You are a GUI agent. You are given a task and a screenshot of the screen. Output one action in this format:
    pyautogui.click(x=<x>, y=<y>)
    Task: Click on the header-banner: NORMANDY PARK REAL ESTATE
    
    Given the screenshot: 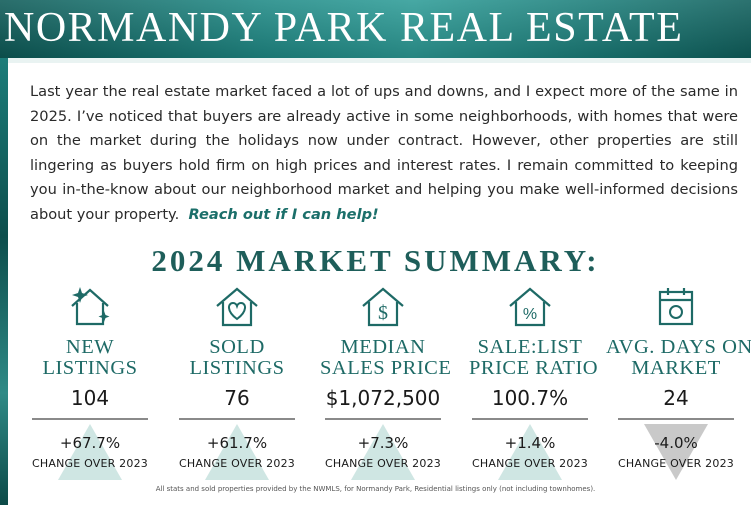 What is the action you would take?
    pyautogui.click(x=375, y=29)
    